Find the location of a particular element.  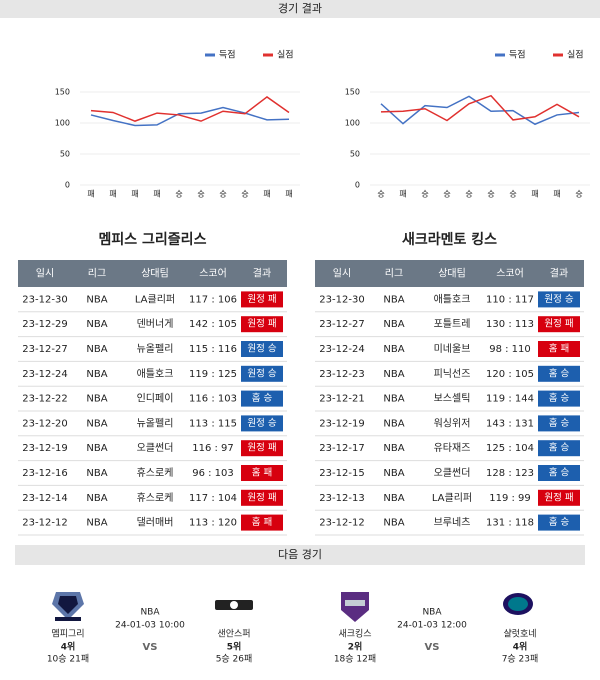

logo-grizzlies is located at coordinates (68, 606).